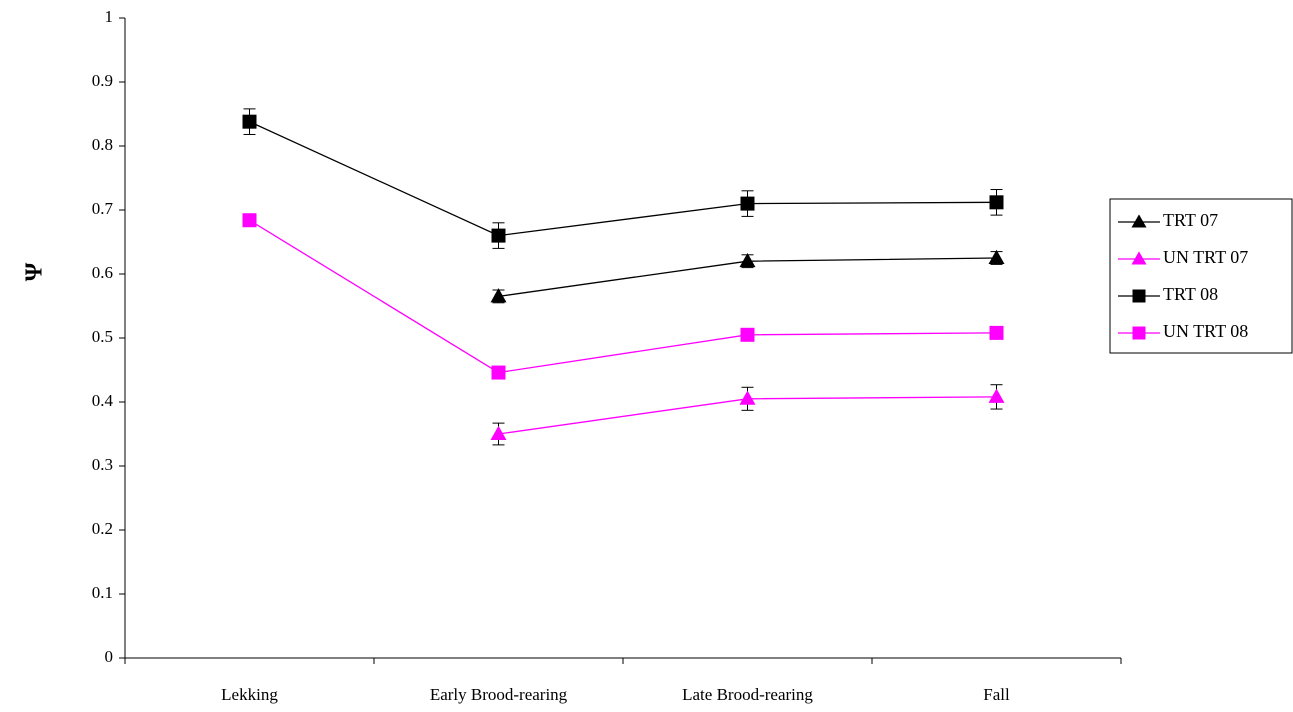 This screenshot has width=1293, height=712. I want to click on y-axis-label: Ψ, so click(35, 271).